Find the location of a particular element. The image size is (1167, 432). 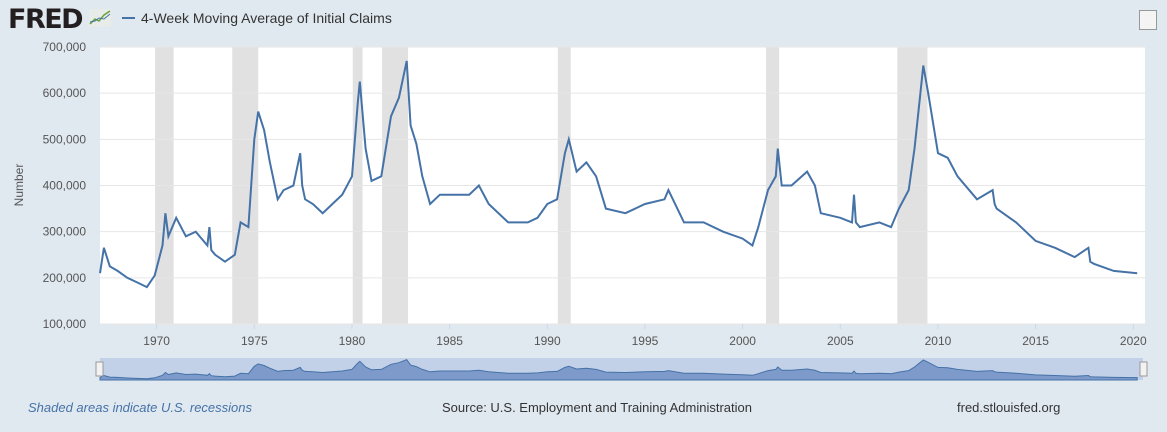

x-tick-label: 1975 is located at coordinates (254, 341).